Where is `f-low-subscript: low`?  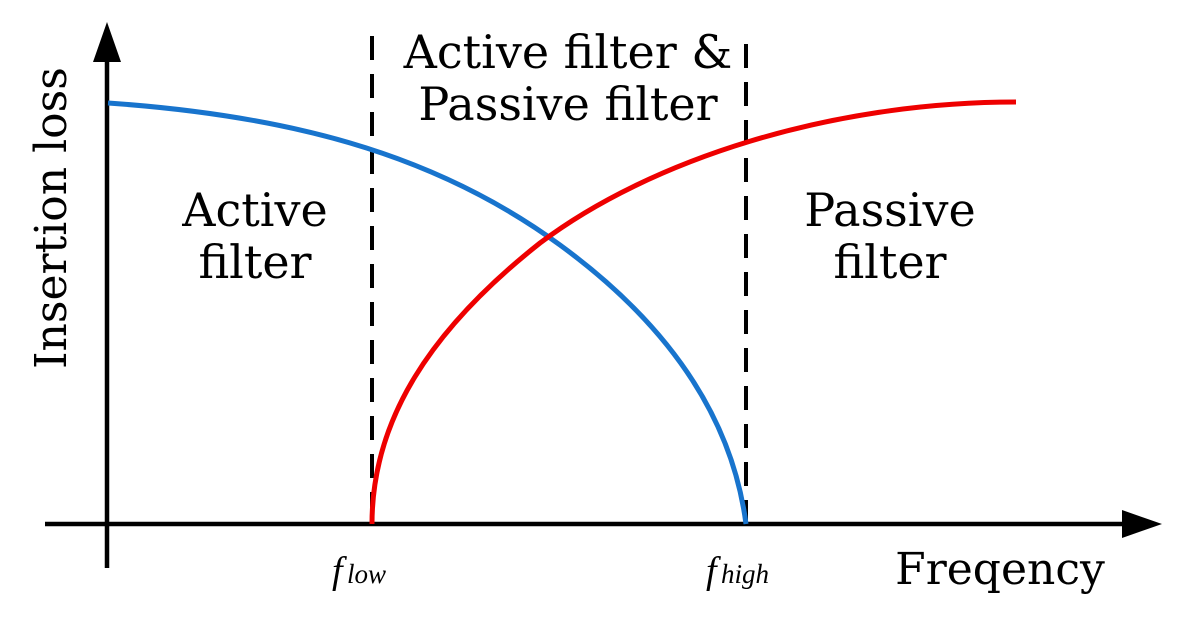 f-low-subscript: low is located at coordinates (366, 574).